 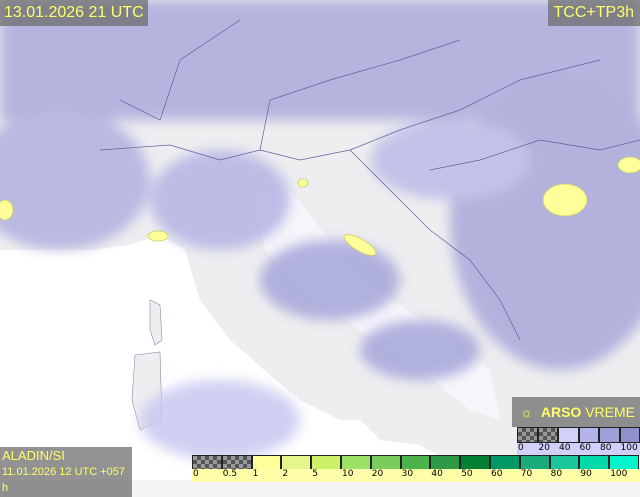 I want to click on valid-time-label: 13.01.2026 21 UTC, so click(x=74, y=13).